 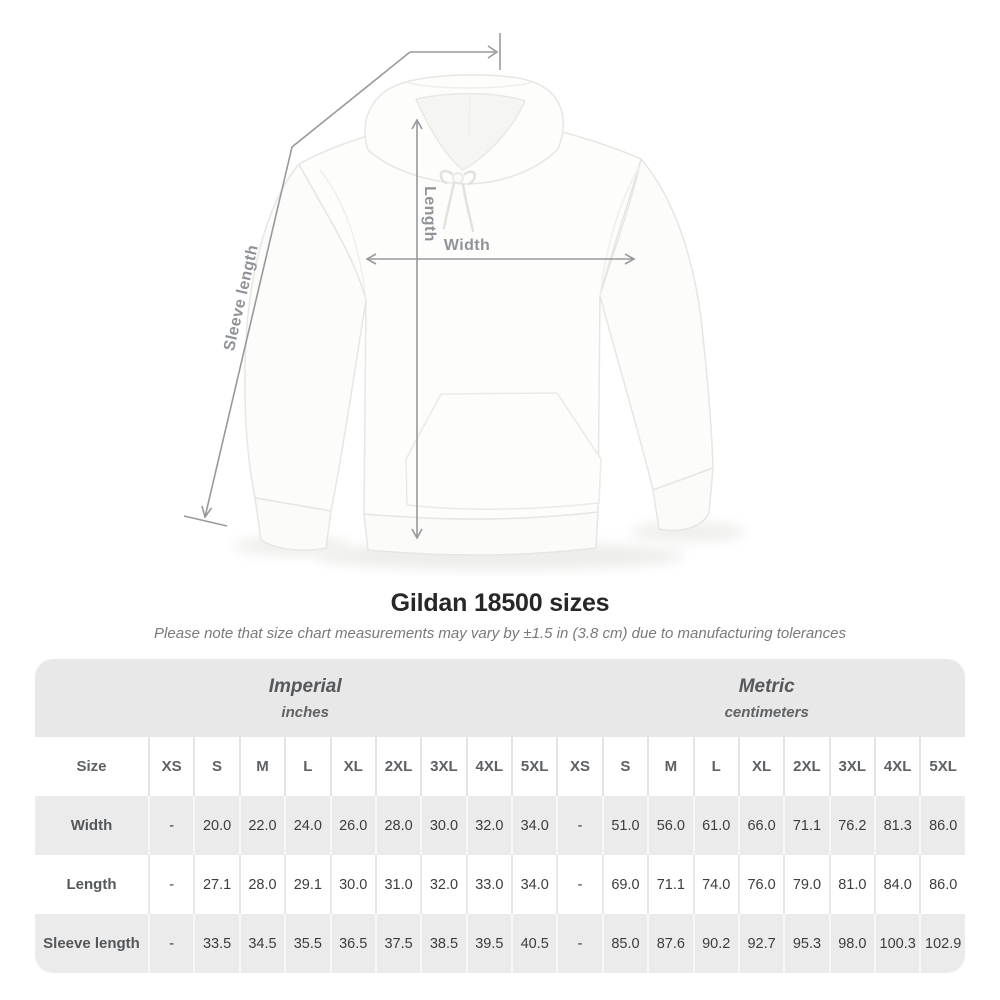 I want to click on data-cell: 37.5, so click(x=397, y=943).